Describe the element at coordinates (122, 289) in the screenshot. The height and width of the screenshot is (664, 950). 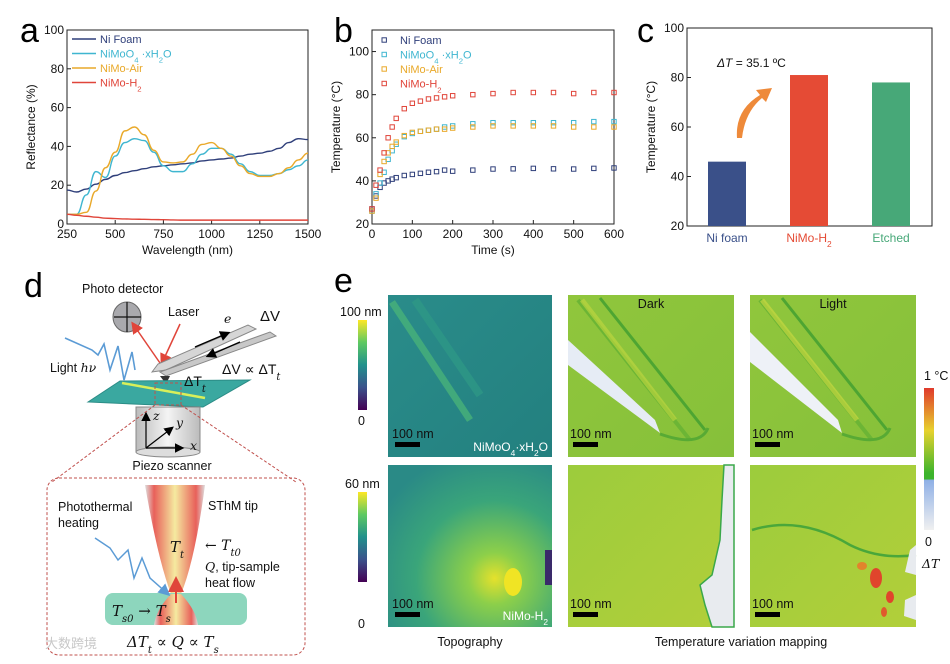
I see `photo-detector-label: Photo detector` at that location.